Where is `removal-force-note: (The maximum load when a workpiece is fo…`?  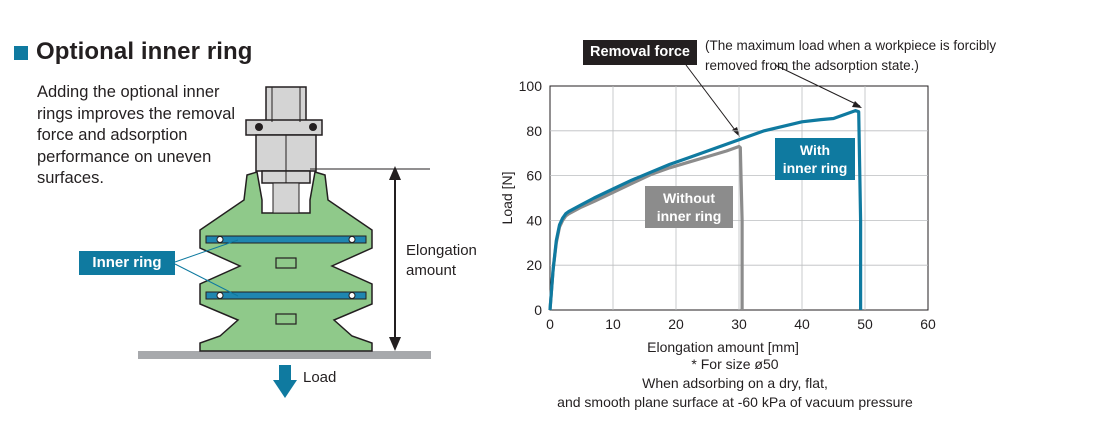 removal-force-note: (The maximum load when a workpiece is fo… is located at coordinates (851, 55).